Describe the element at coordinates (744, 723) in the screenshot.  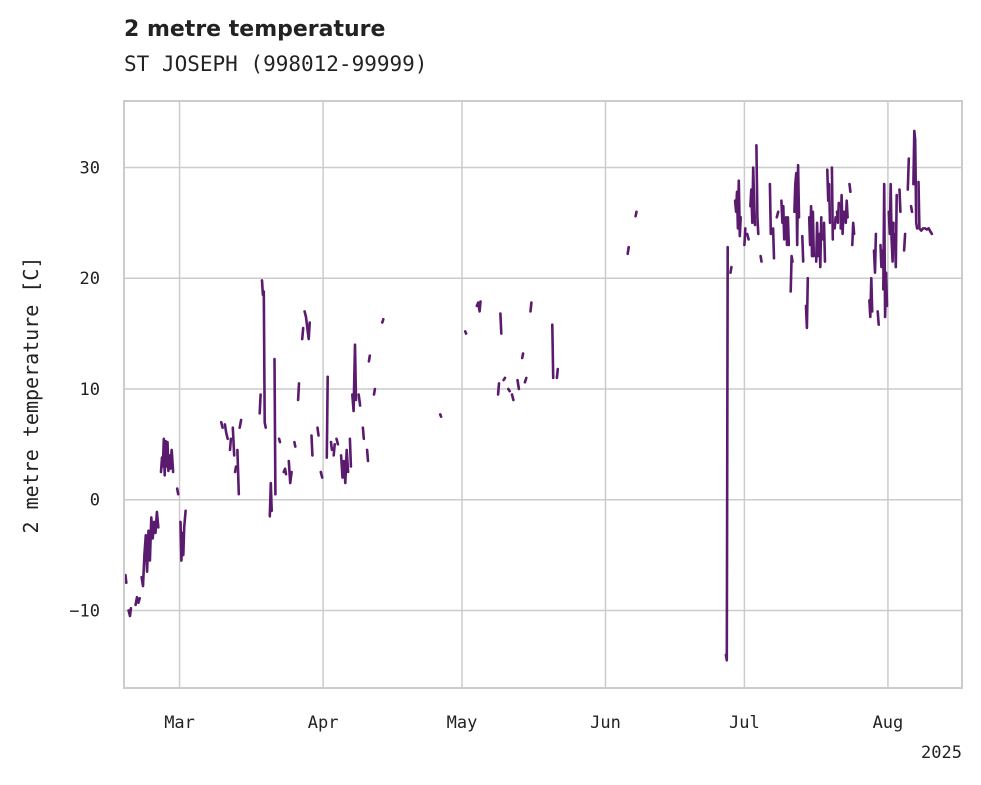
I see `x-tick-label: Jul` at that location.